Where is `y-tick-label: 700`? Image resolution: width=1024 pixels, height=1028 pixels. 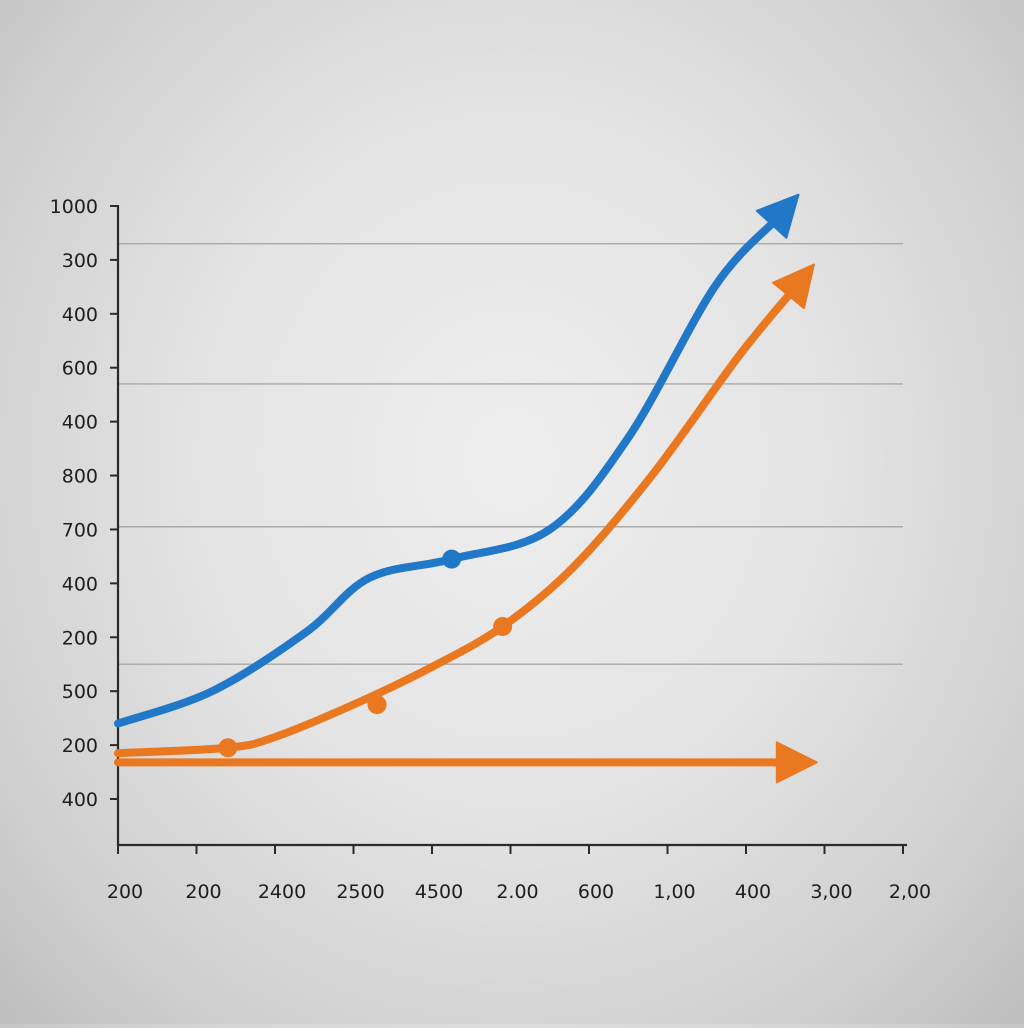
y-tick-label: 700 is located at coordinates (80, 530).